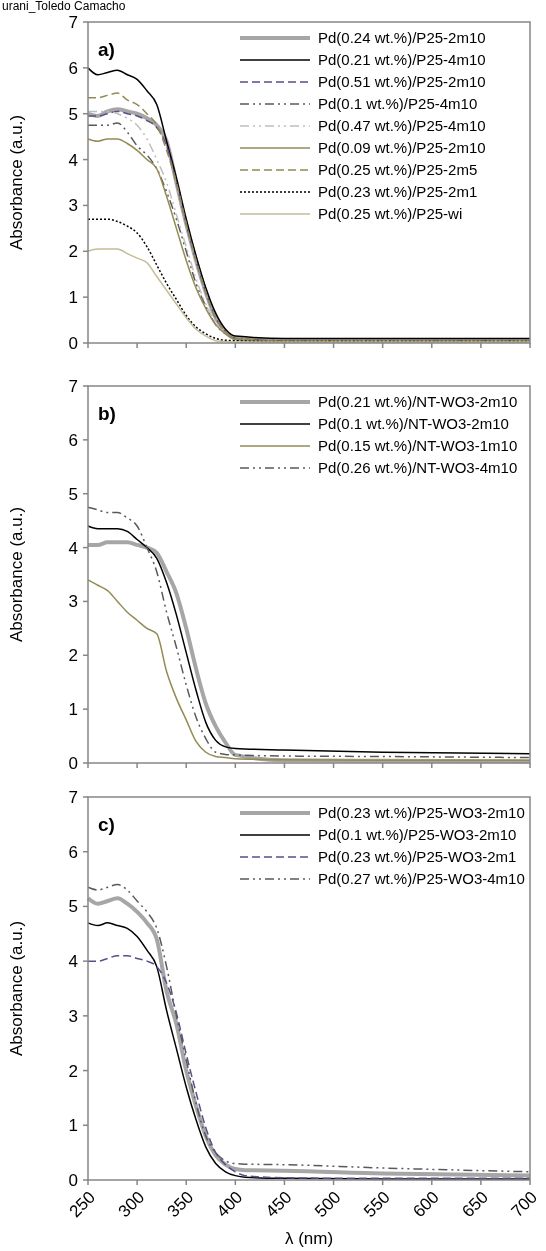 The image size is (546, 1251). What do you see at coordinates (418, 446) in the screenshot?
I see `legend-label: Pd(0.15 wt.%)/NT-WO3-1m10` at bounding box center [418, 446].